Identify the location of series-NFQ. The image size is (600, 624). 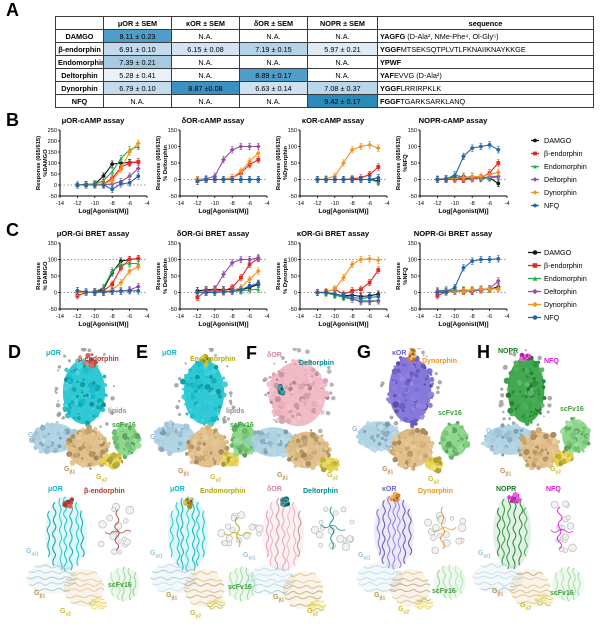
(348, 179).